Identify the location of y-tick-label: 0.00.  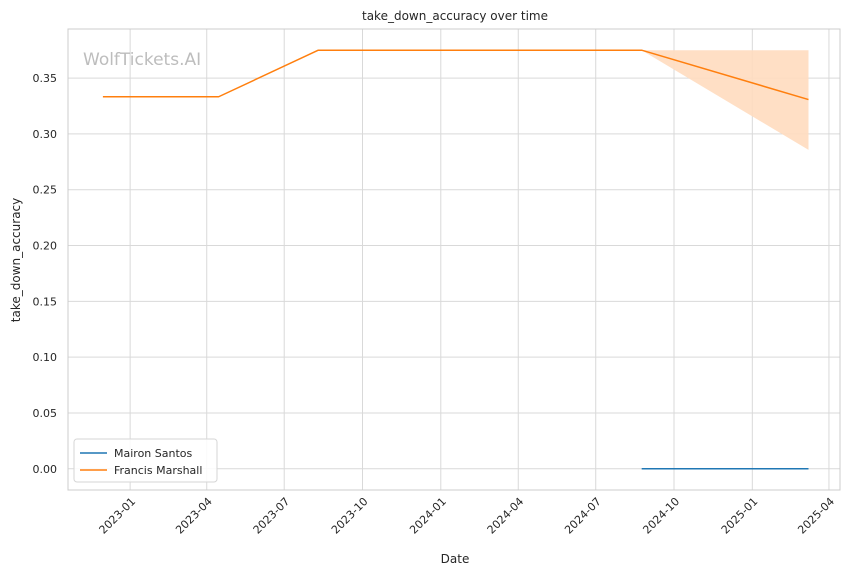
(45, 469).